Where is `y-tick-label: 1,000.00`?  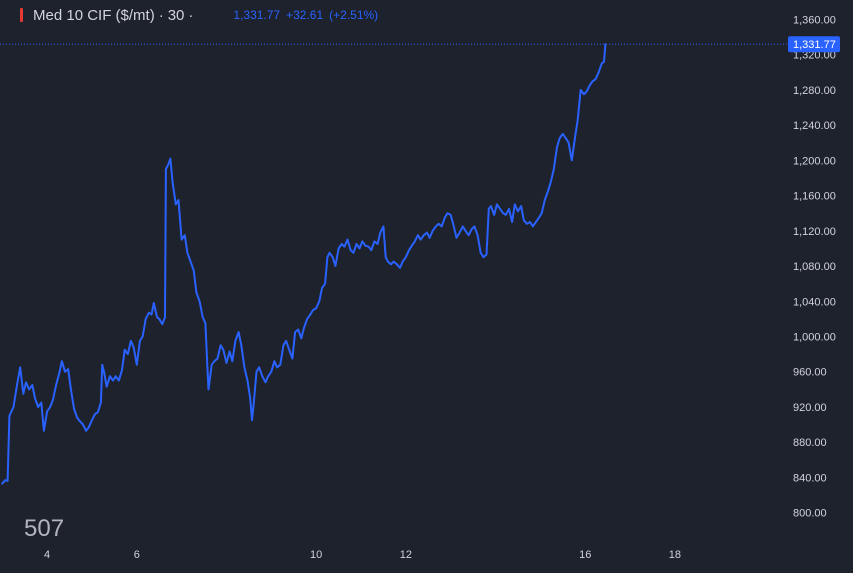
y-tick-label: 1,000.00 is located at coordinates (814, 338).